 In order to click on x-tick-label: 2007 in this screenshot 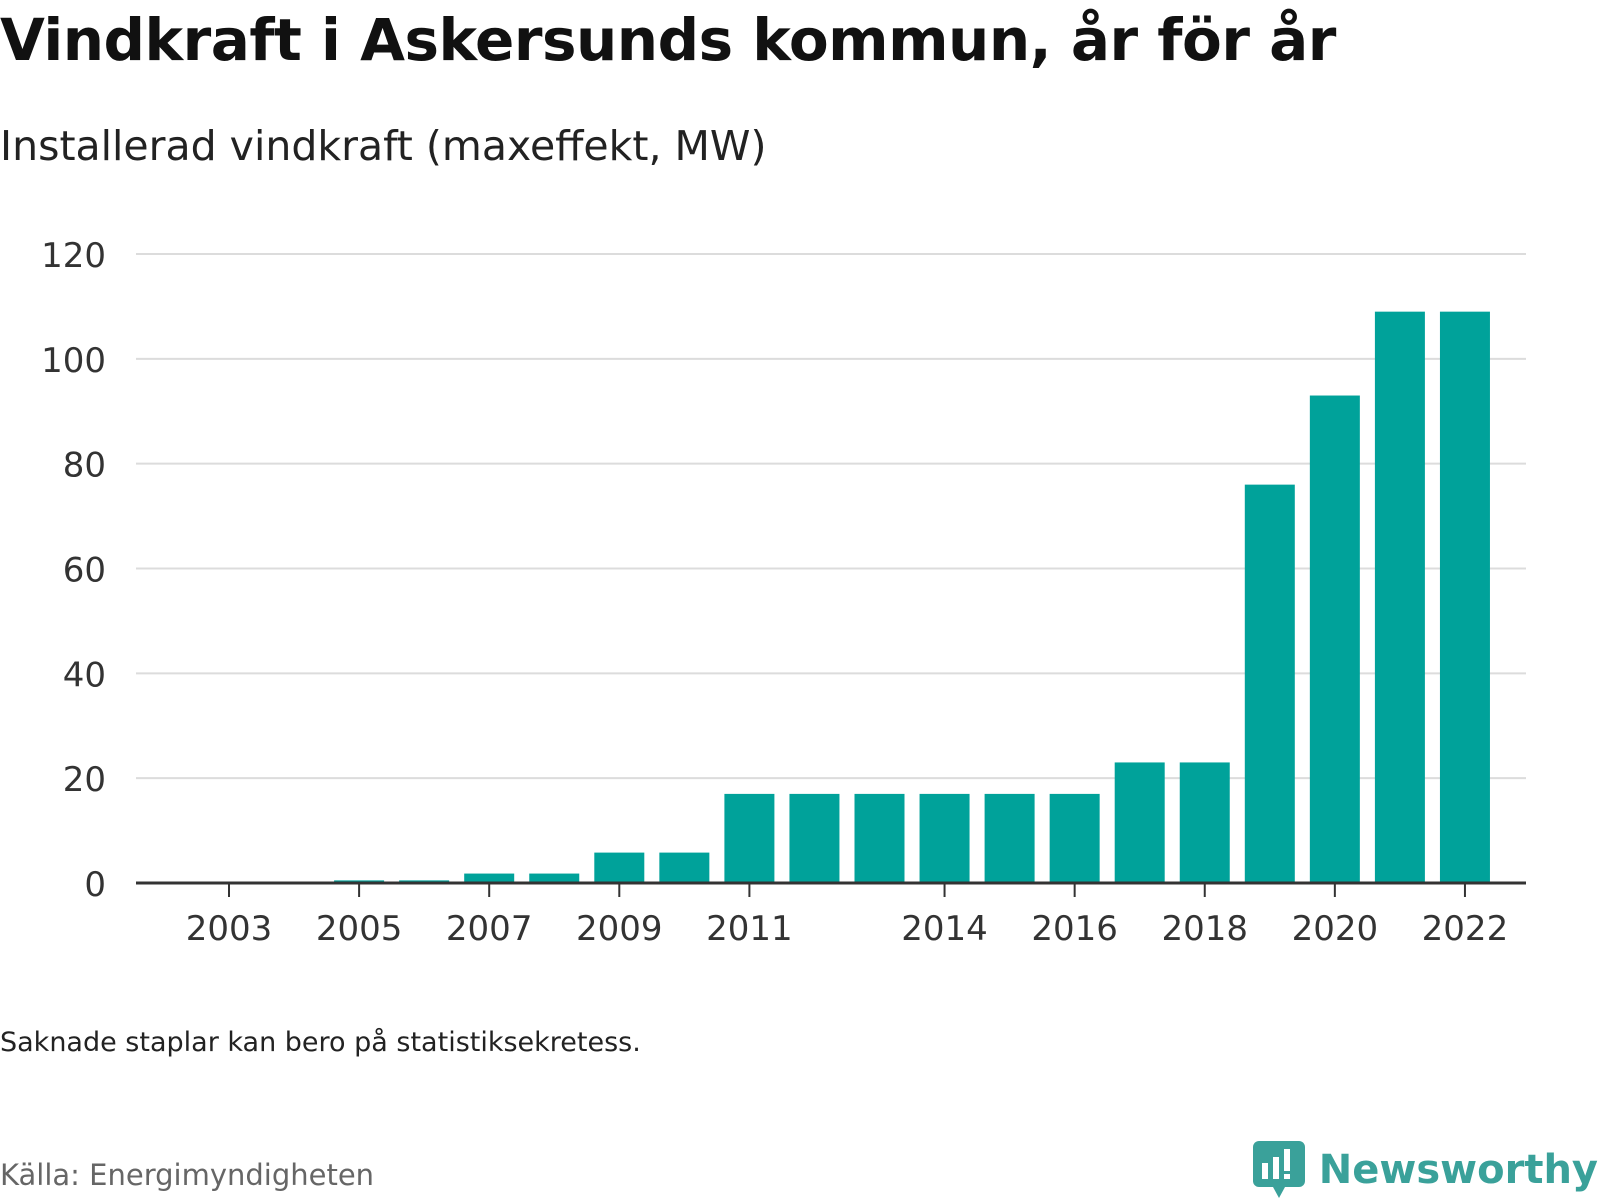, I will do `click(489, 929)`.